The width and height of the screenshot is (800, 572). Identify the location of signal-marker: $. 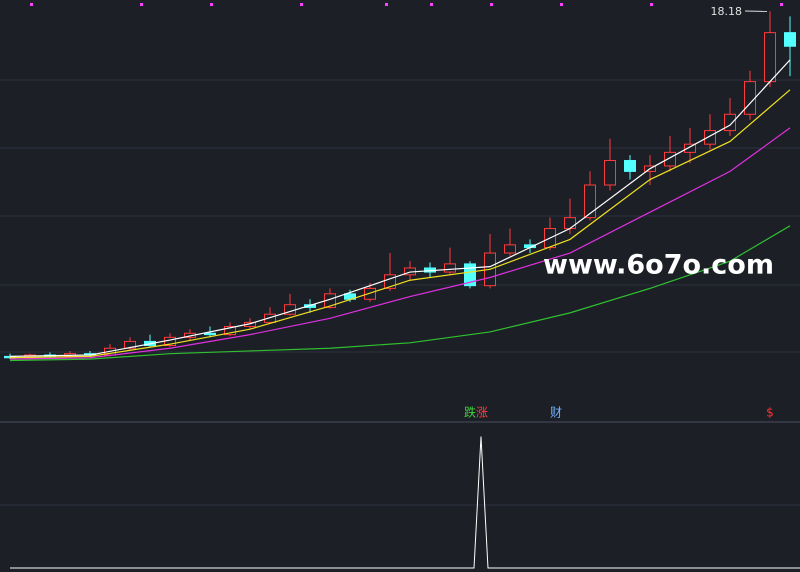
(770, 413).